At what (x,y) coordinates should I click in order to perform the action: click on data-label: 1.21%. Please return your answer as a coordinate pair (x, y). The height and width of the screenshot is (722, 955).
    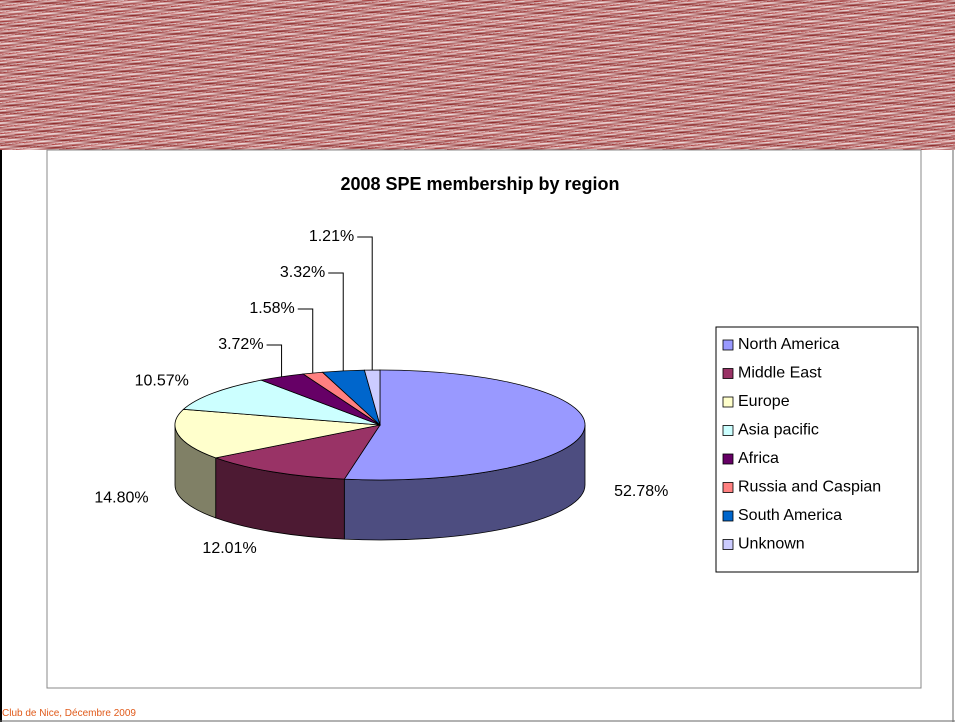
    Looking at the image, I should click on (331, 236).